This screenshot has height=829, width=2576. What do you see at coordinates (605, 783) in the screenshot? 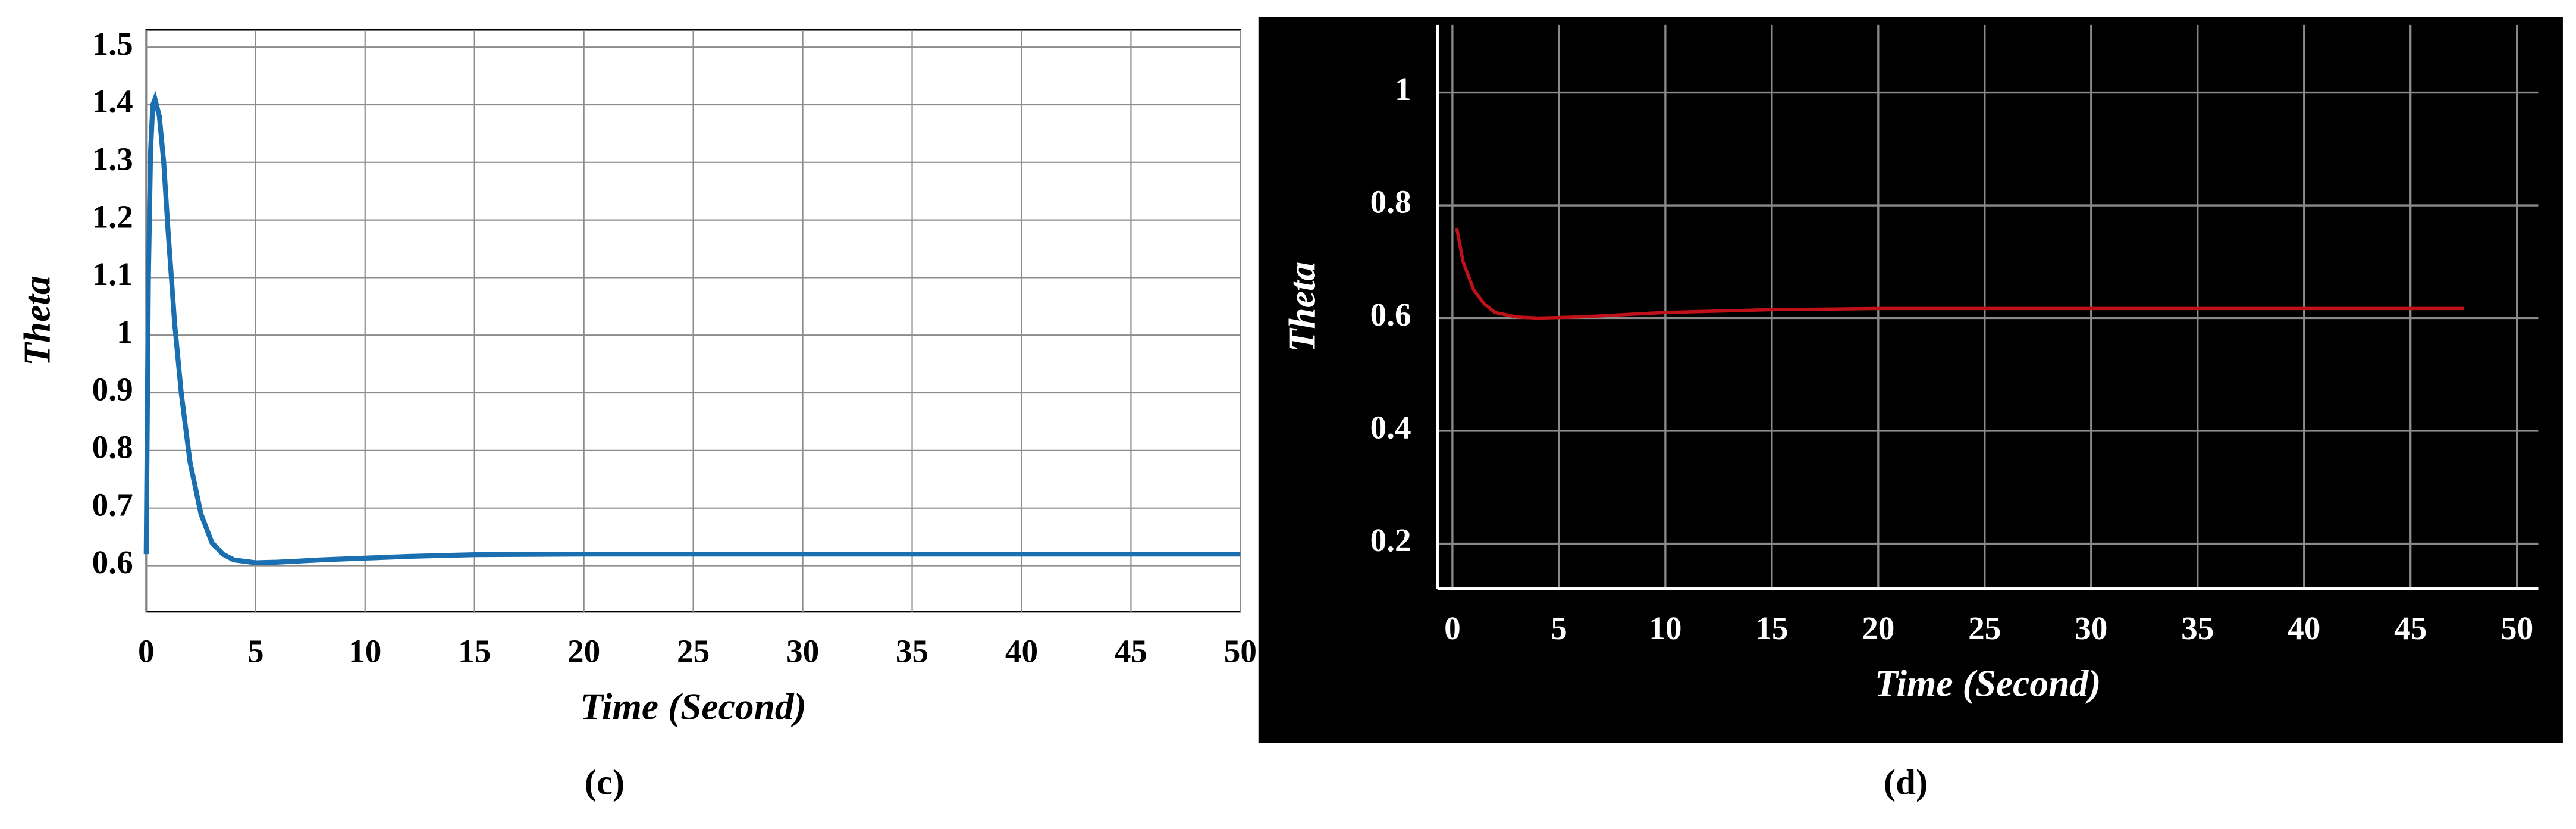
I see `caption: (c)` at bounding box center [605, 783].